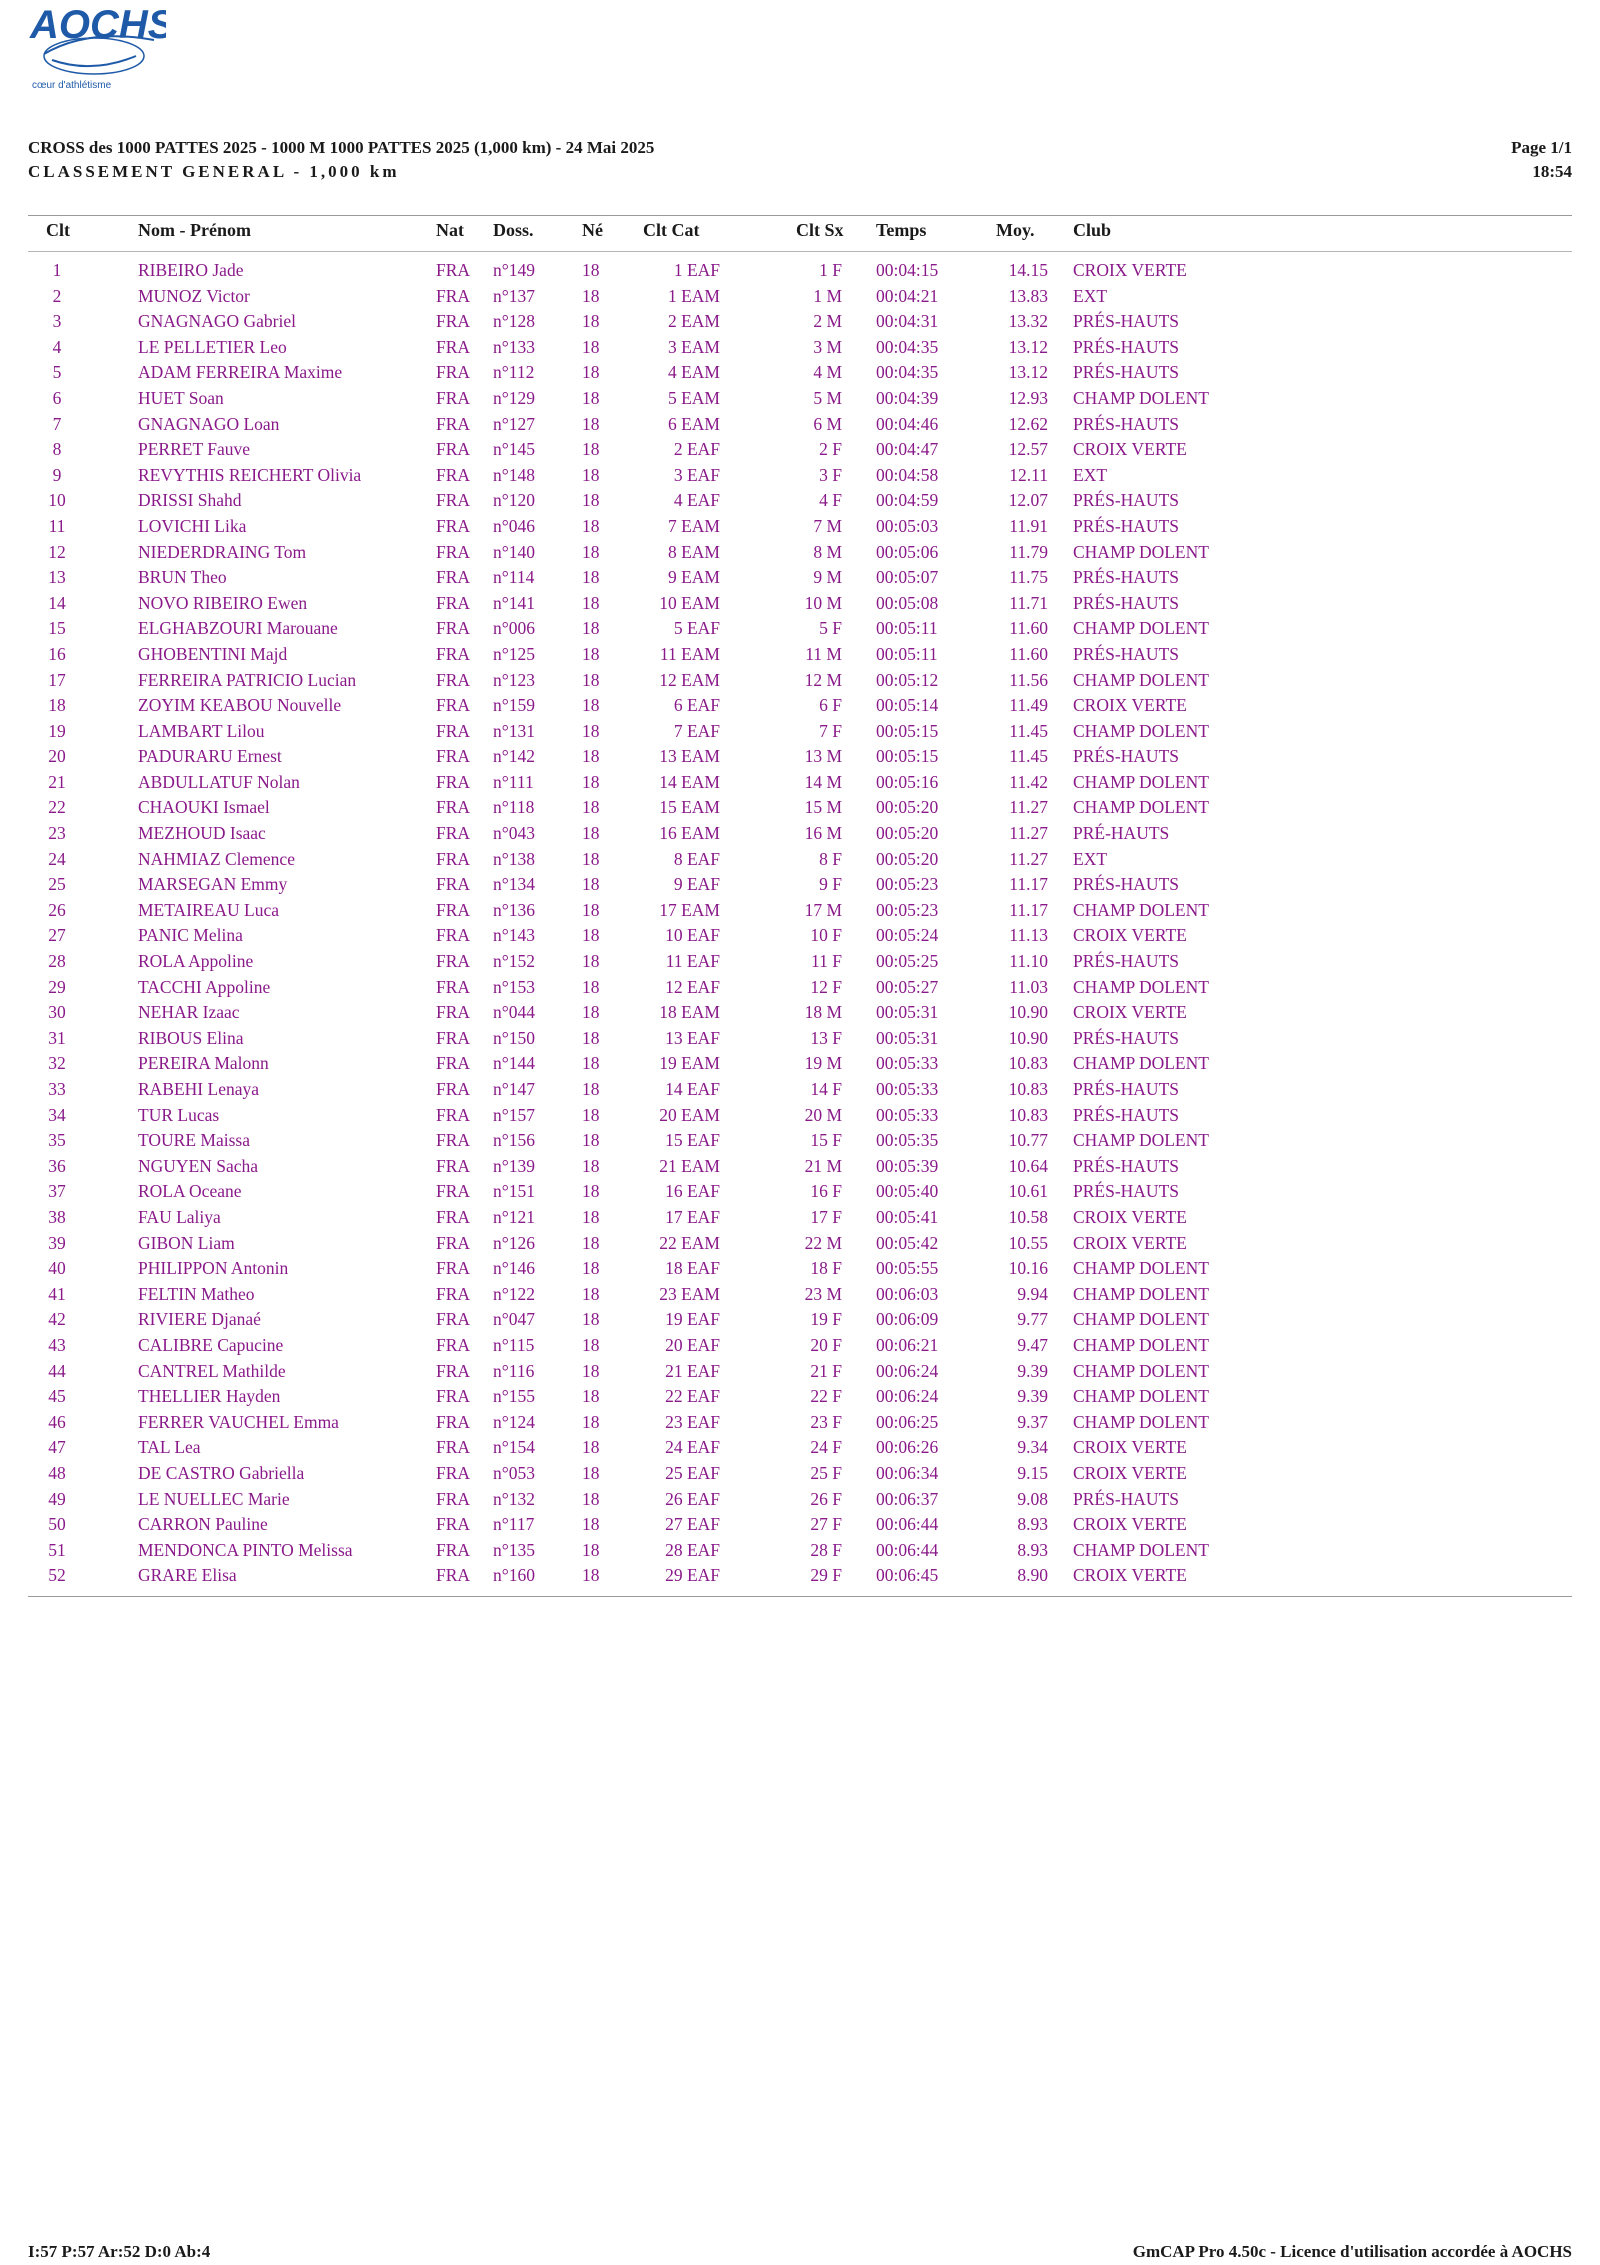 This screenshot has width=1600, height=2265. I want to click on cell-speed: 11.27, so click(1028, 807).